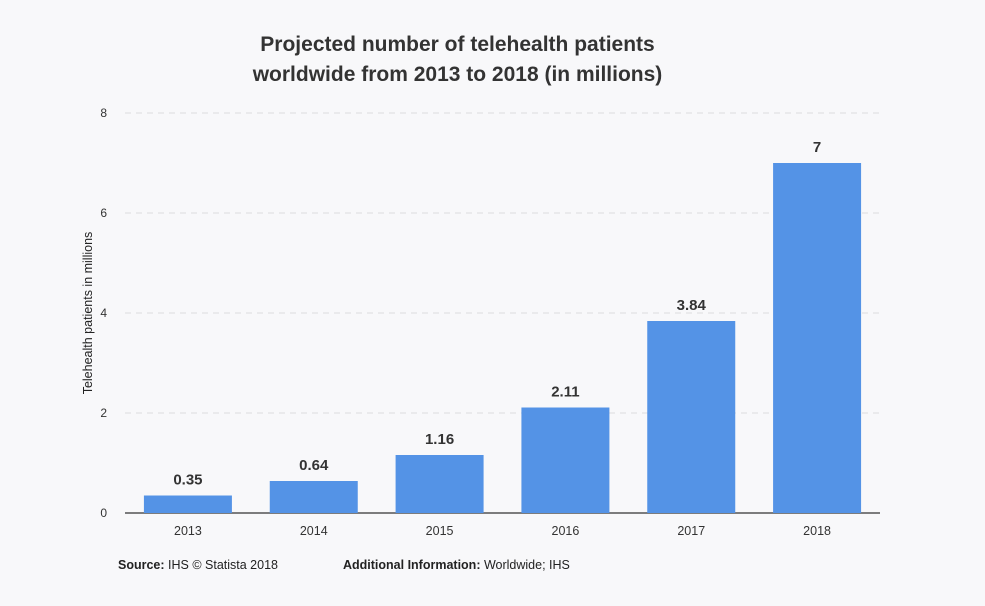  What do you see at coordinates (439, 484) in the screenshot?
I see `bar-2015` at bounding box center [439, 484].